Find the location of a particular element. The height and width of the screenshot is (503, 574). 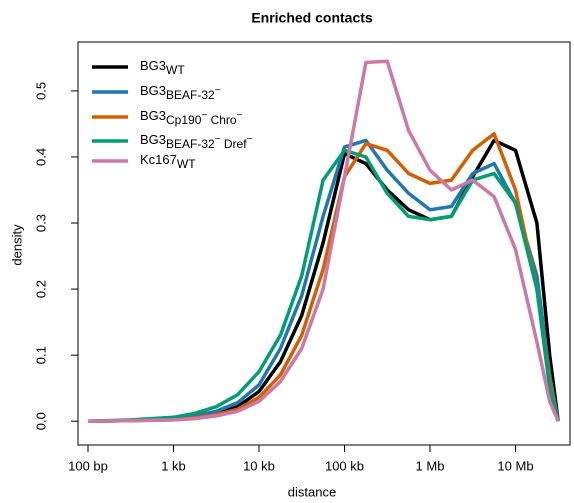

legend-label: BG3Cp190− Chro− is located at coordinates (191, 117).